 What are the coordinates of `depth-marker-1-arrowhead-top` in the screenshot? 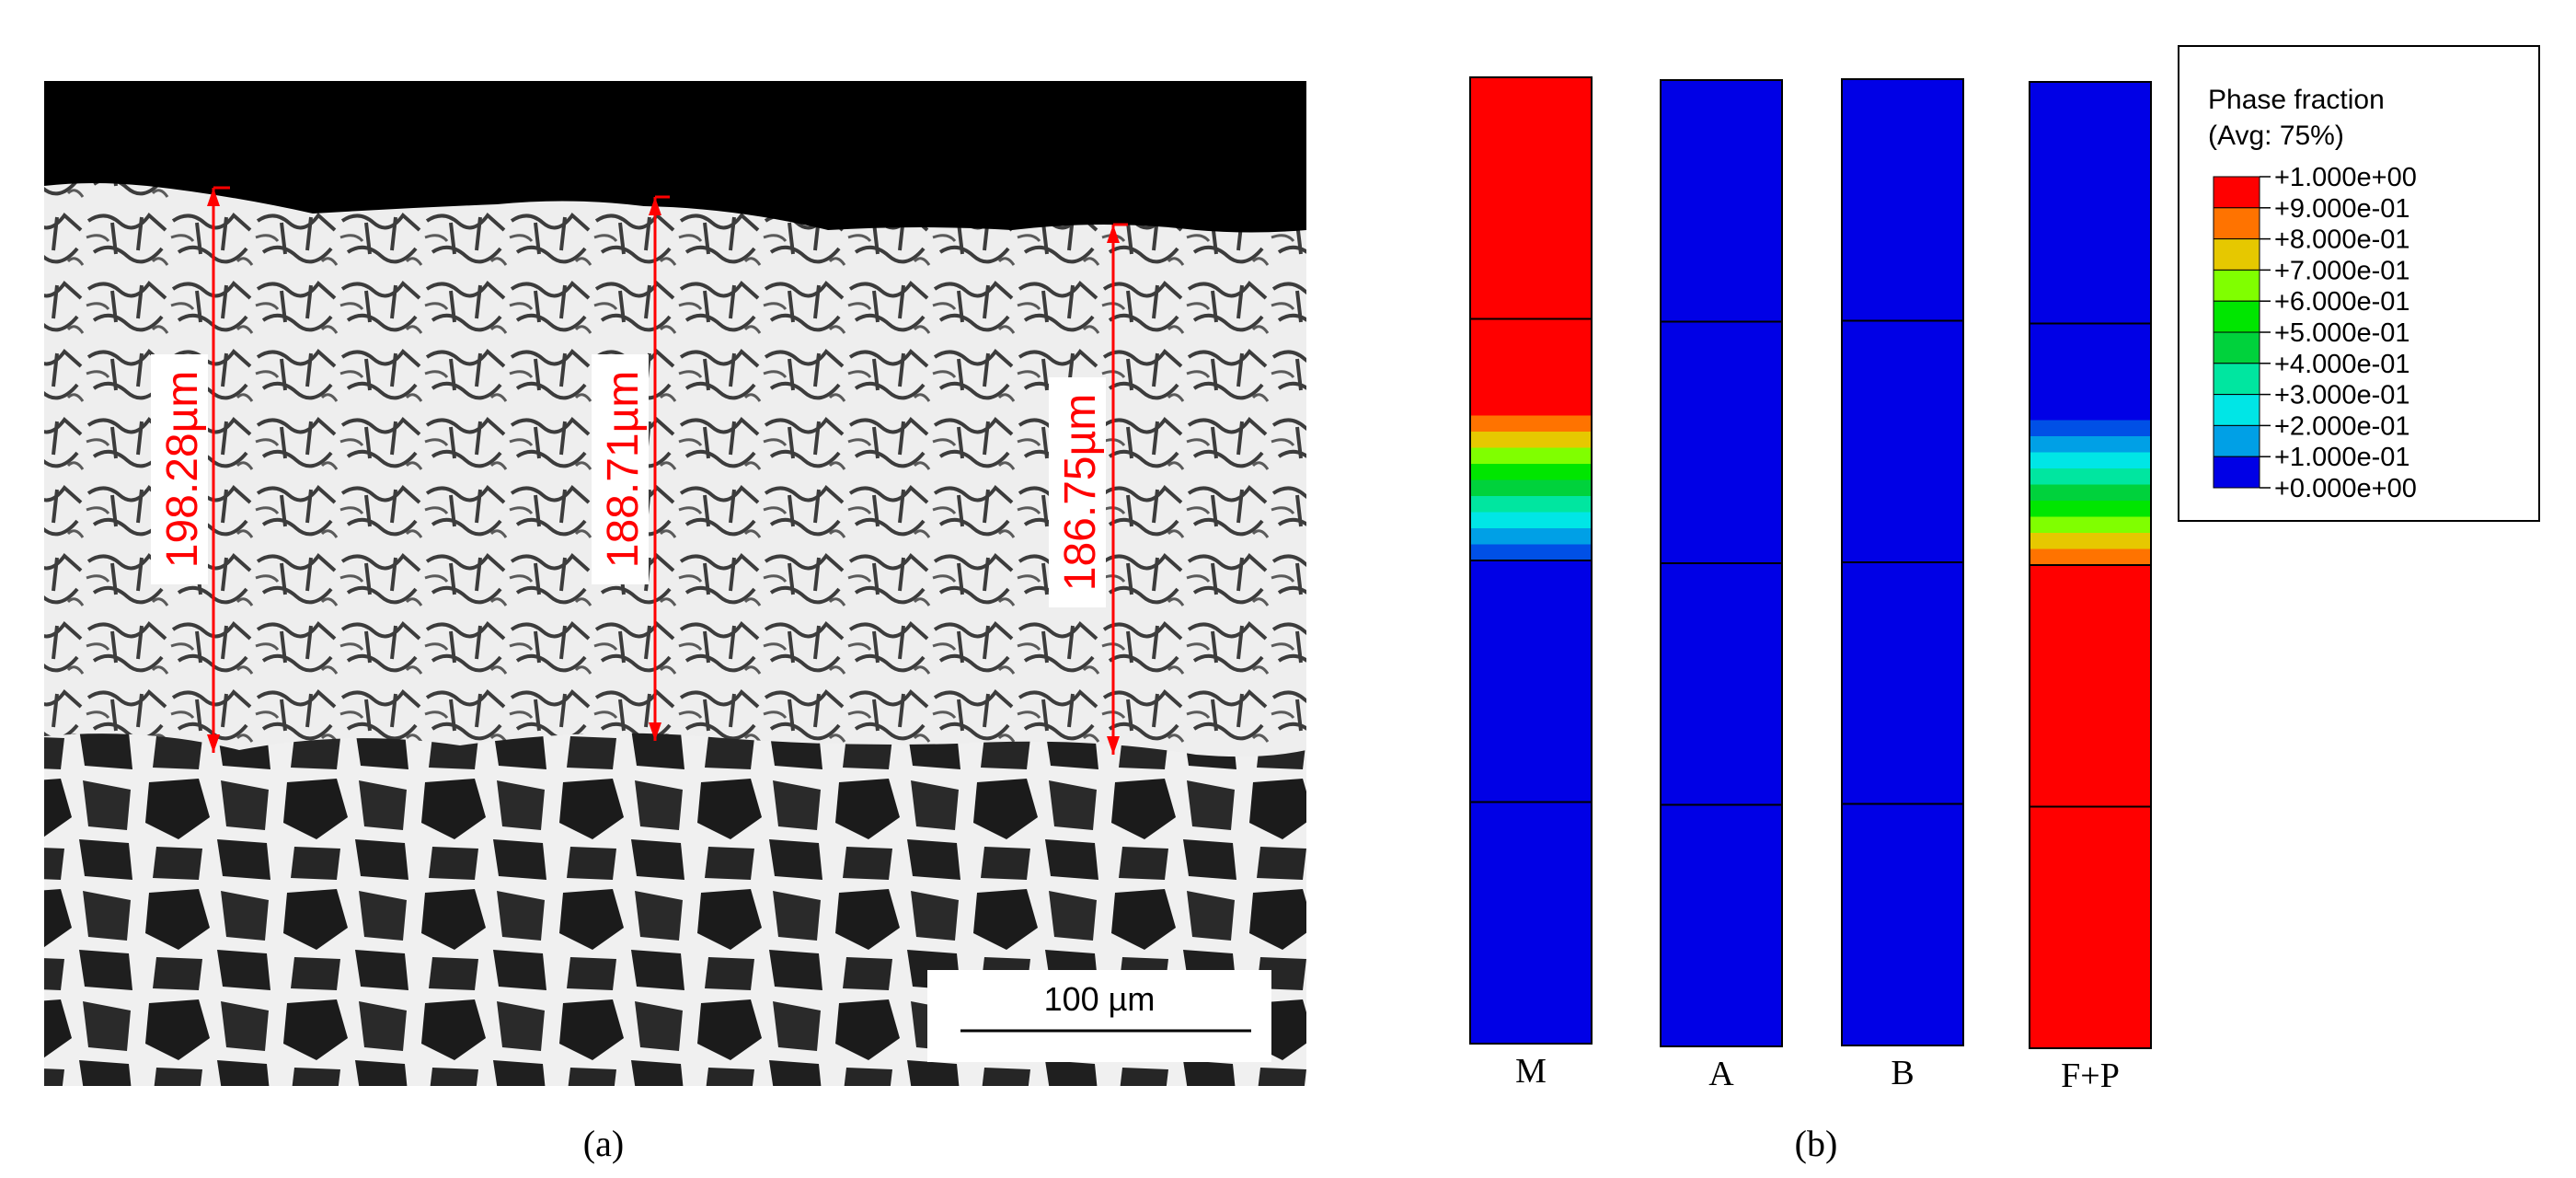 It's located at (213, 197).